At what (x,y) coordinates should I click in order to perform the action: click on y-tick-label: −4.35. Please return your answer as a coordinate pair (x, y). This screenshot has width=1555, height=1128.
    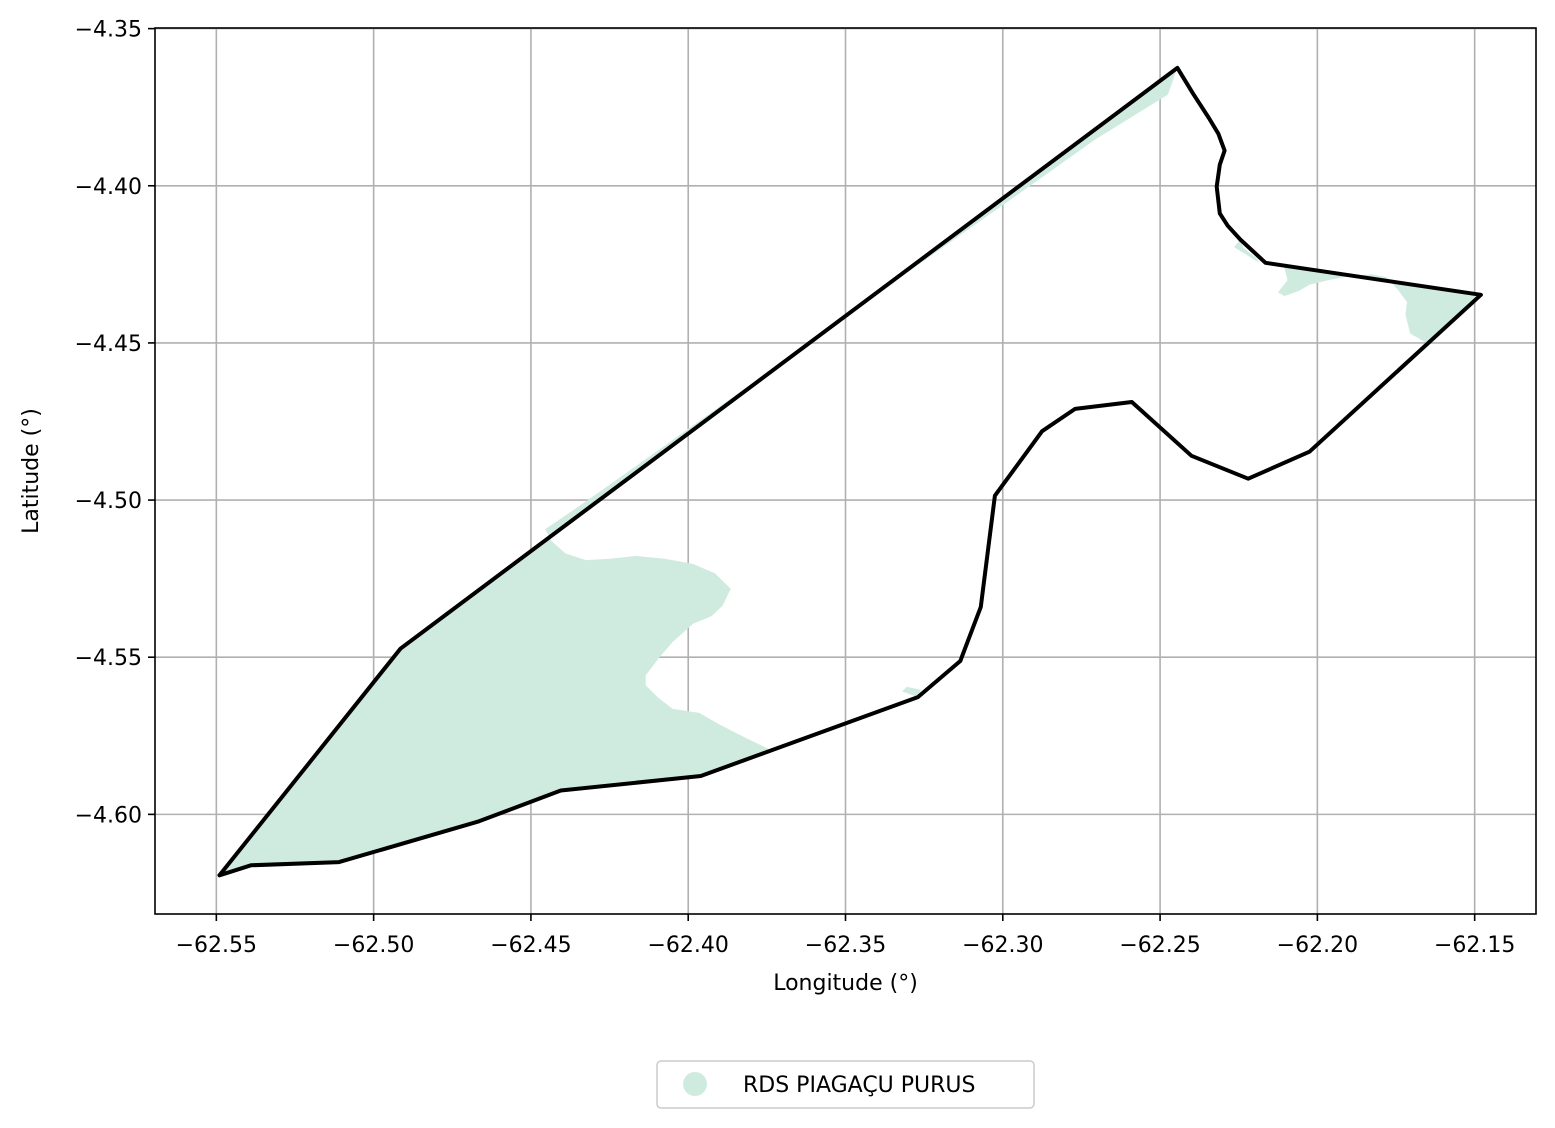
    Looking at the image, I should click on (108, 30).